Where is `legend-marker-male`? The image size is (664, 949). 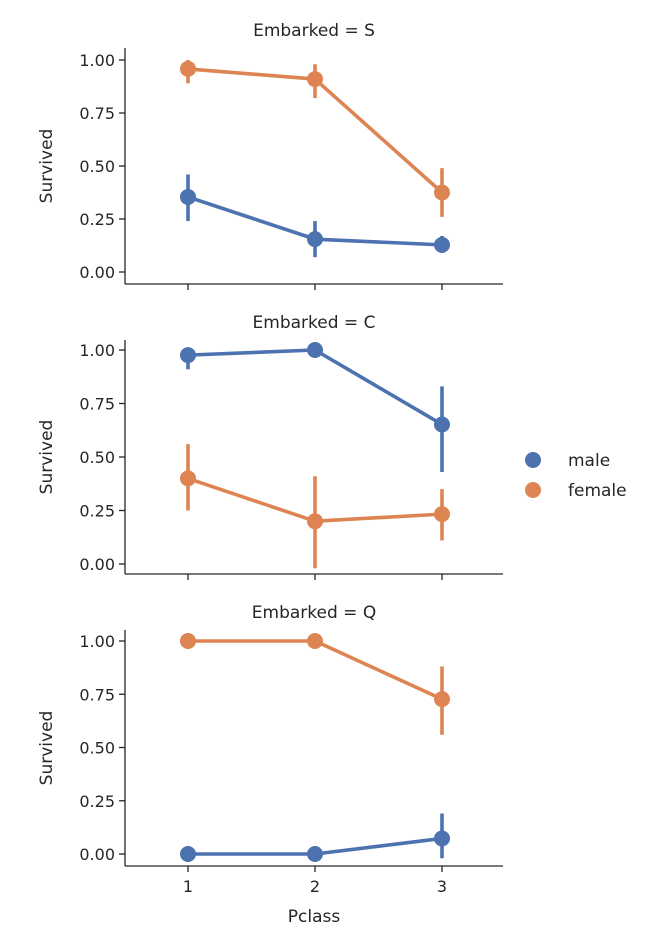 legend-marker-male is located at coordinates (533, 460).